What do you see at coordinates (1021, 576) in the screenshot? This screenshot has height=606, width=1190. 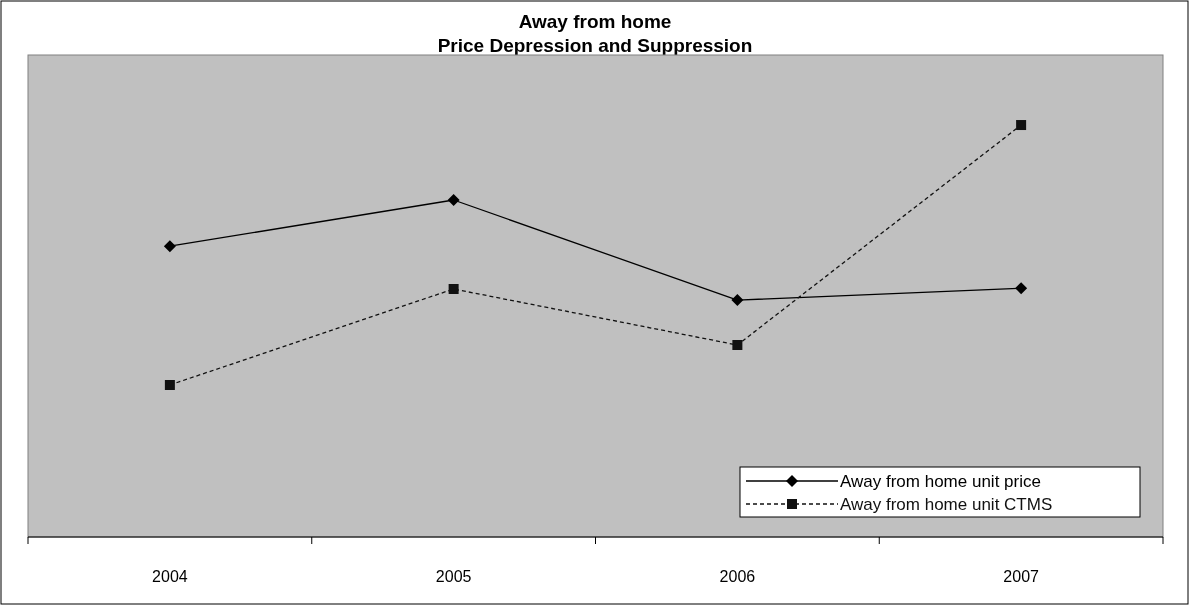 I see `x-tick-label: 2007` at bounding box center [1021, 576].